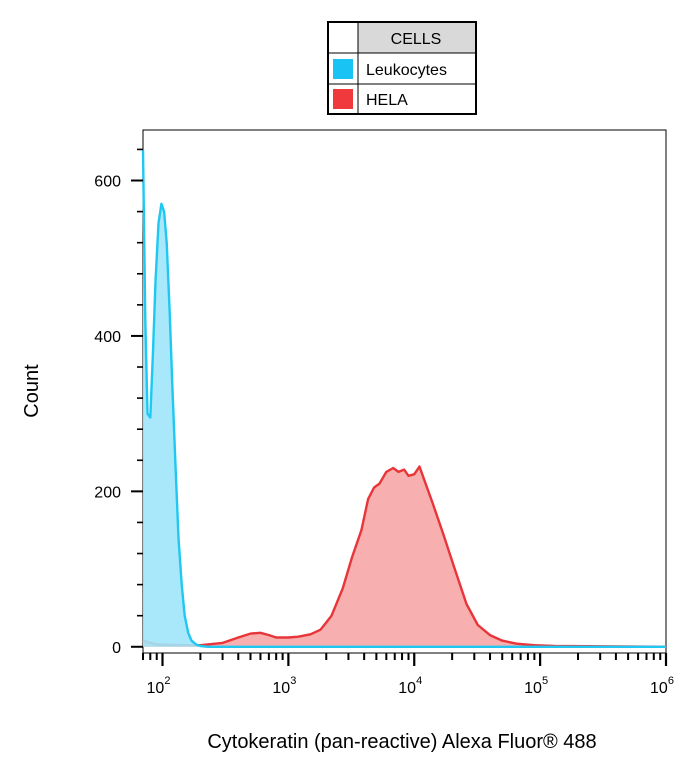 The width and height of the screenshot is (689, 768). Describe the element at coordinates (406, 70) in the screenshot. I see `legend-entry-leukocytes: Leukocytes` at that location.